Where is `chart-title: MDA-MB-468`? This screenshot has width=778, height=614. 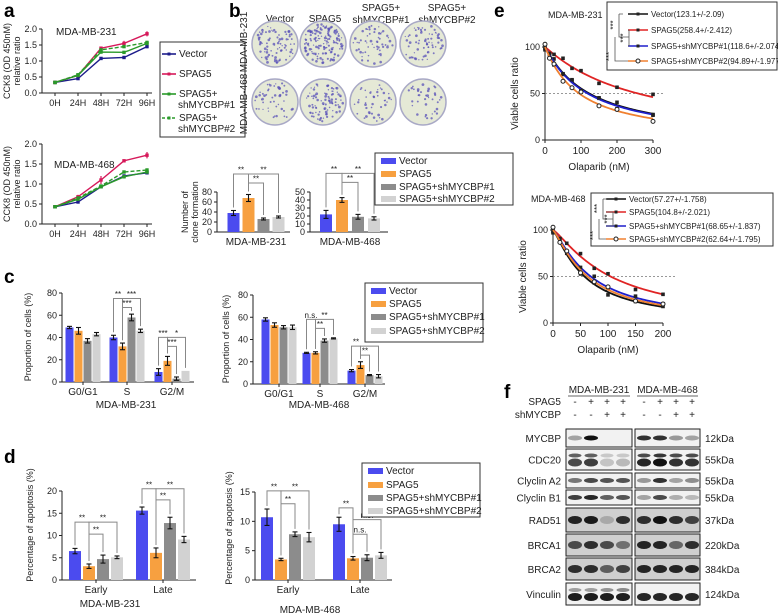 chart-title: MDA-MB-468 is located at coordinates (558, 199).